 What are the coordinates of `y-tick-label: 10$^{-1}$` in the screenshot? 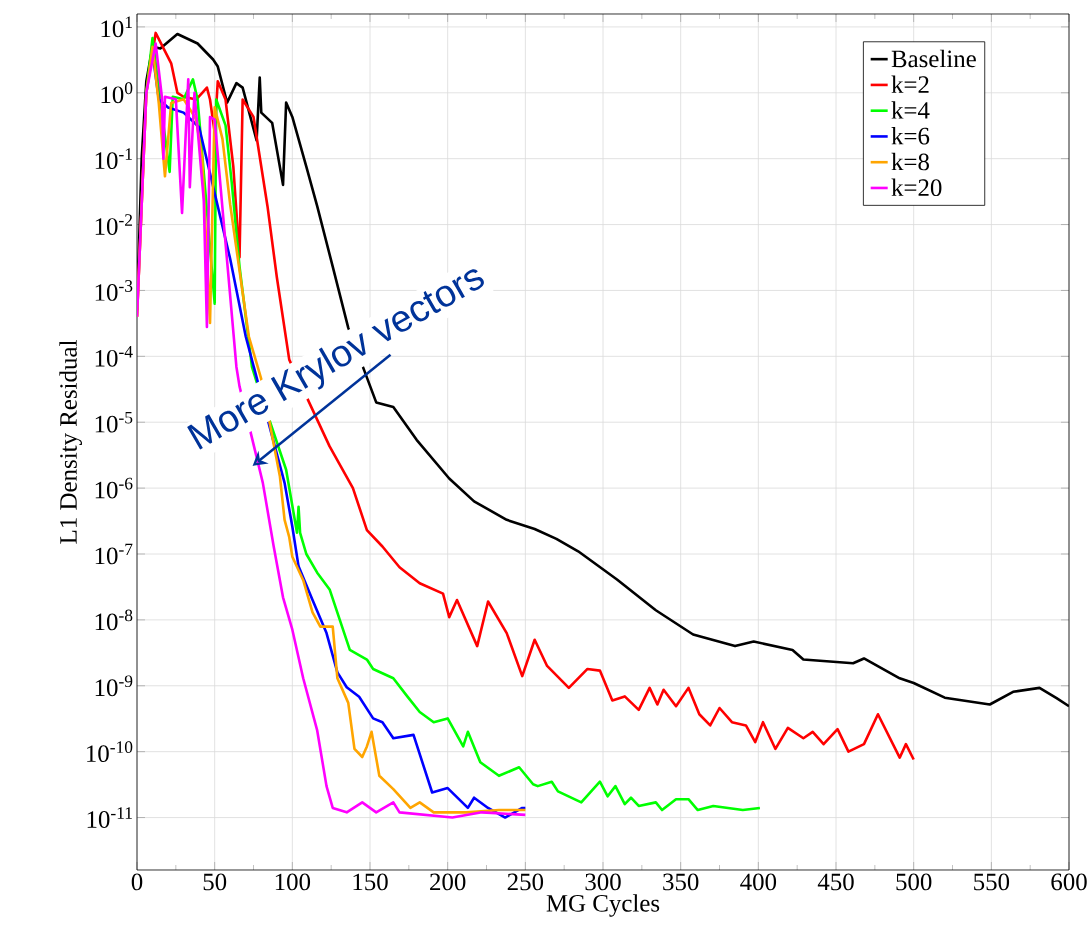 It's located at (113, 159).